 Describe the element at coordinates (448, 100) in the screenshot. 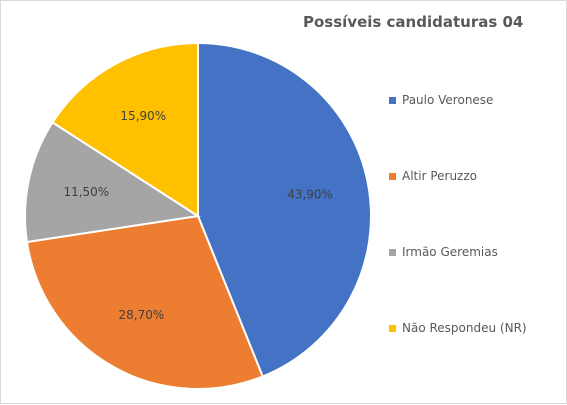

I see `legend-label-1: Paulo Veronese` at that location.